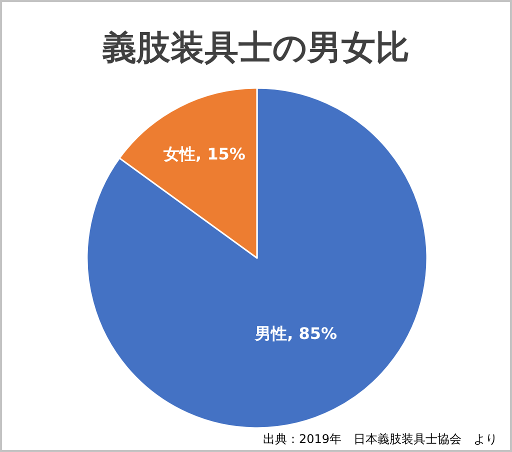 This screenshot has height=452, width=512. What do you see at coordinates (256, 48) in the screenshot?
I see `chart-title: 義肢装具士の男女比` at bounding box center [256, 48].